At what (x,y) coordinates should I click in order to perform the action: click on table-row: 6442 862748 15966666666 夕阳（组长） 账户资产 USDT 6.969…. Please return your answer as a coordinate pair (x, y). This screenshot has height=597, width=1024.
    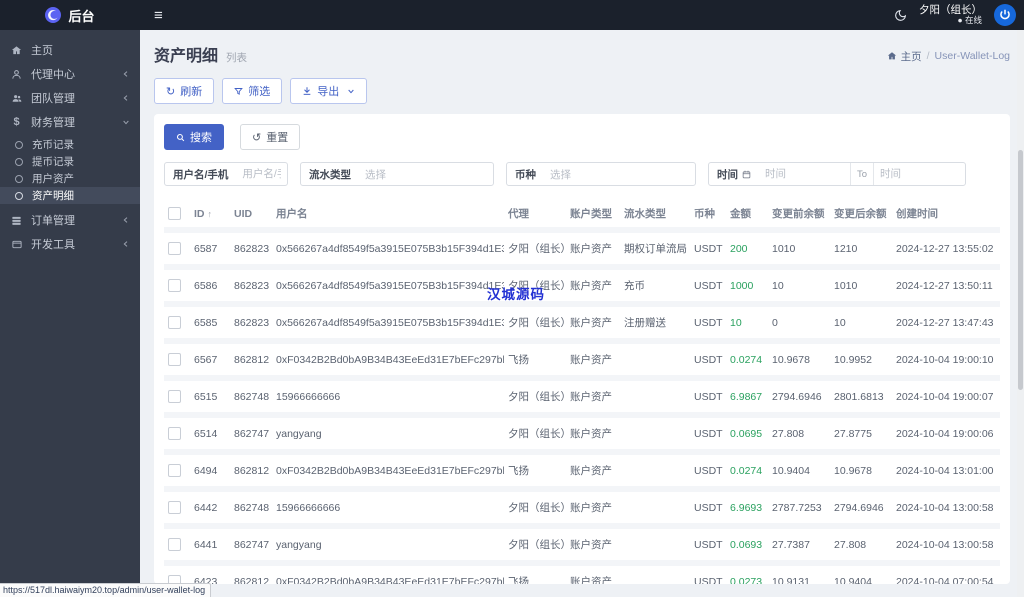
    Looking at the image, I should click on (582, 509).